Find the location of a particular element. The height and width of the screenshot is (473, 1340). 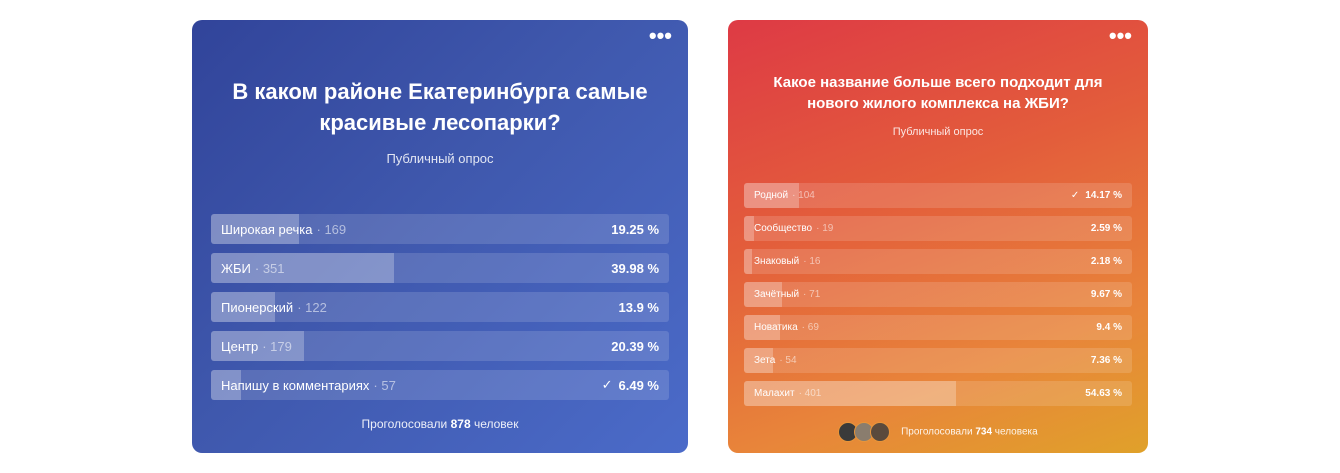

poll-option: Напишу в комментариях · 57 ✓ 6.49 % is located at coordinates (440, 385).